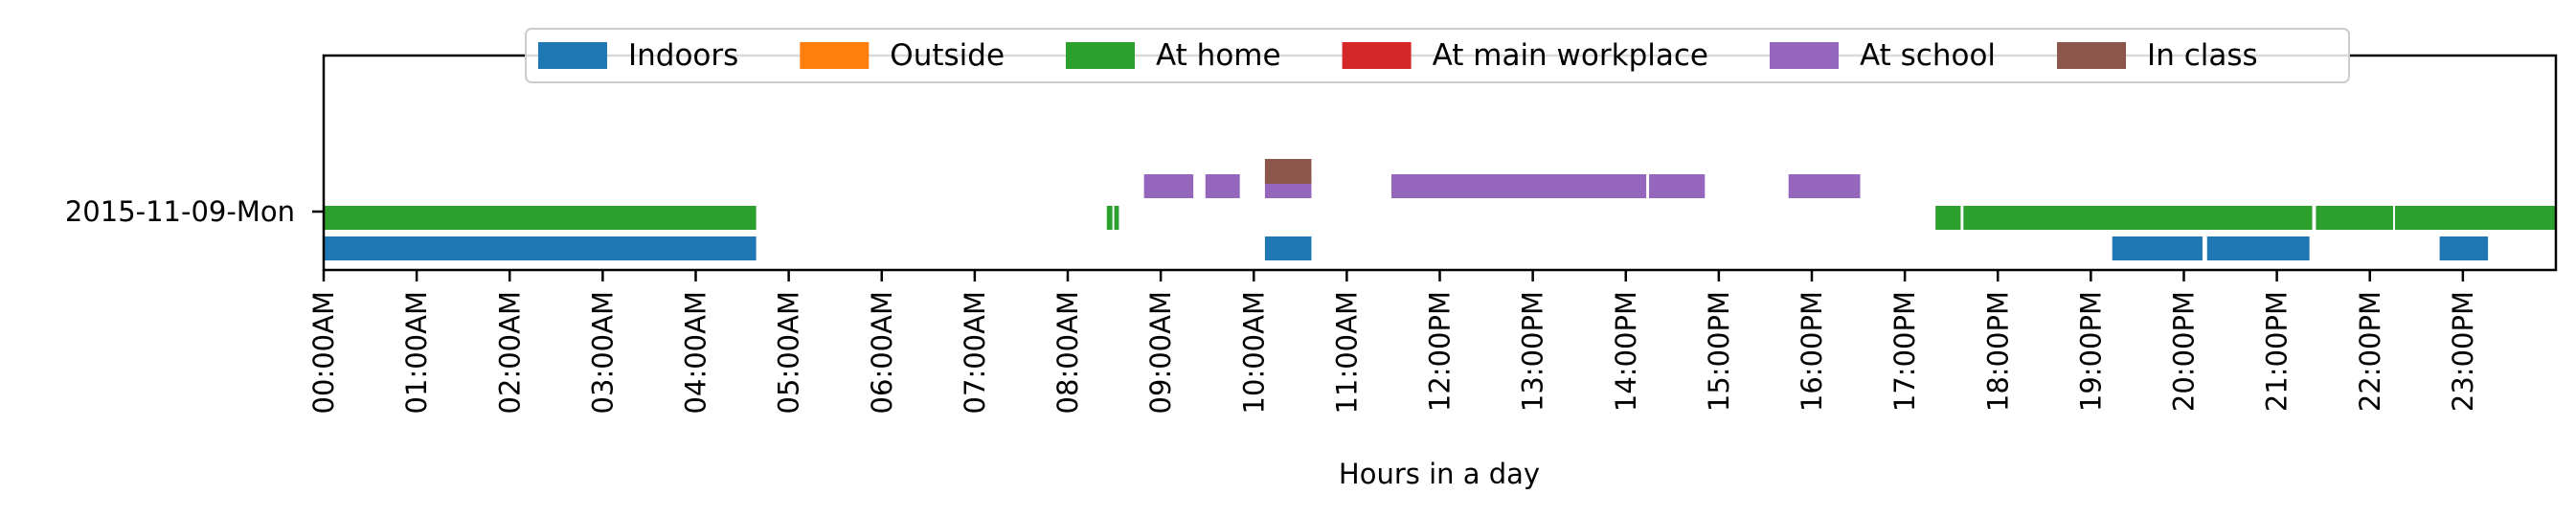 Image resolution: width=2576 pixels, height=517 pixels. What do you see at coordinates (1928, 55) in the screenshot?
I see `legend-label-at-school: At school` at bounding box center [1928, 55].